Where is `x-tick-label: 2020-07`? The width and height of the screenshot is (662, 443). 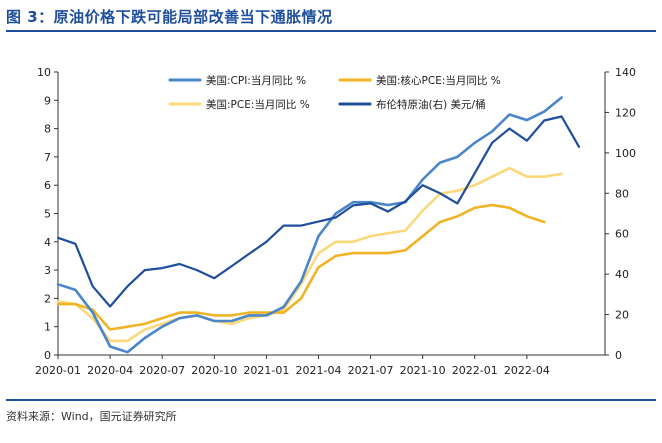
x-tick-label: 2020-07 is located at coordinates (162, 370).